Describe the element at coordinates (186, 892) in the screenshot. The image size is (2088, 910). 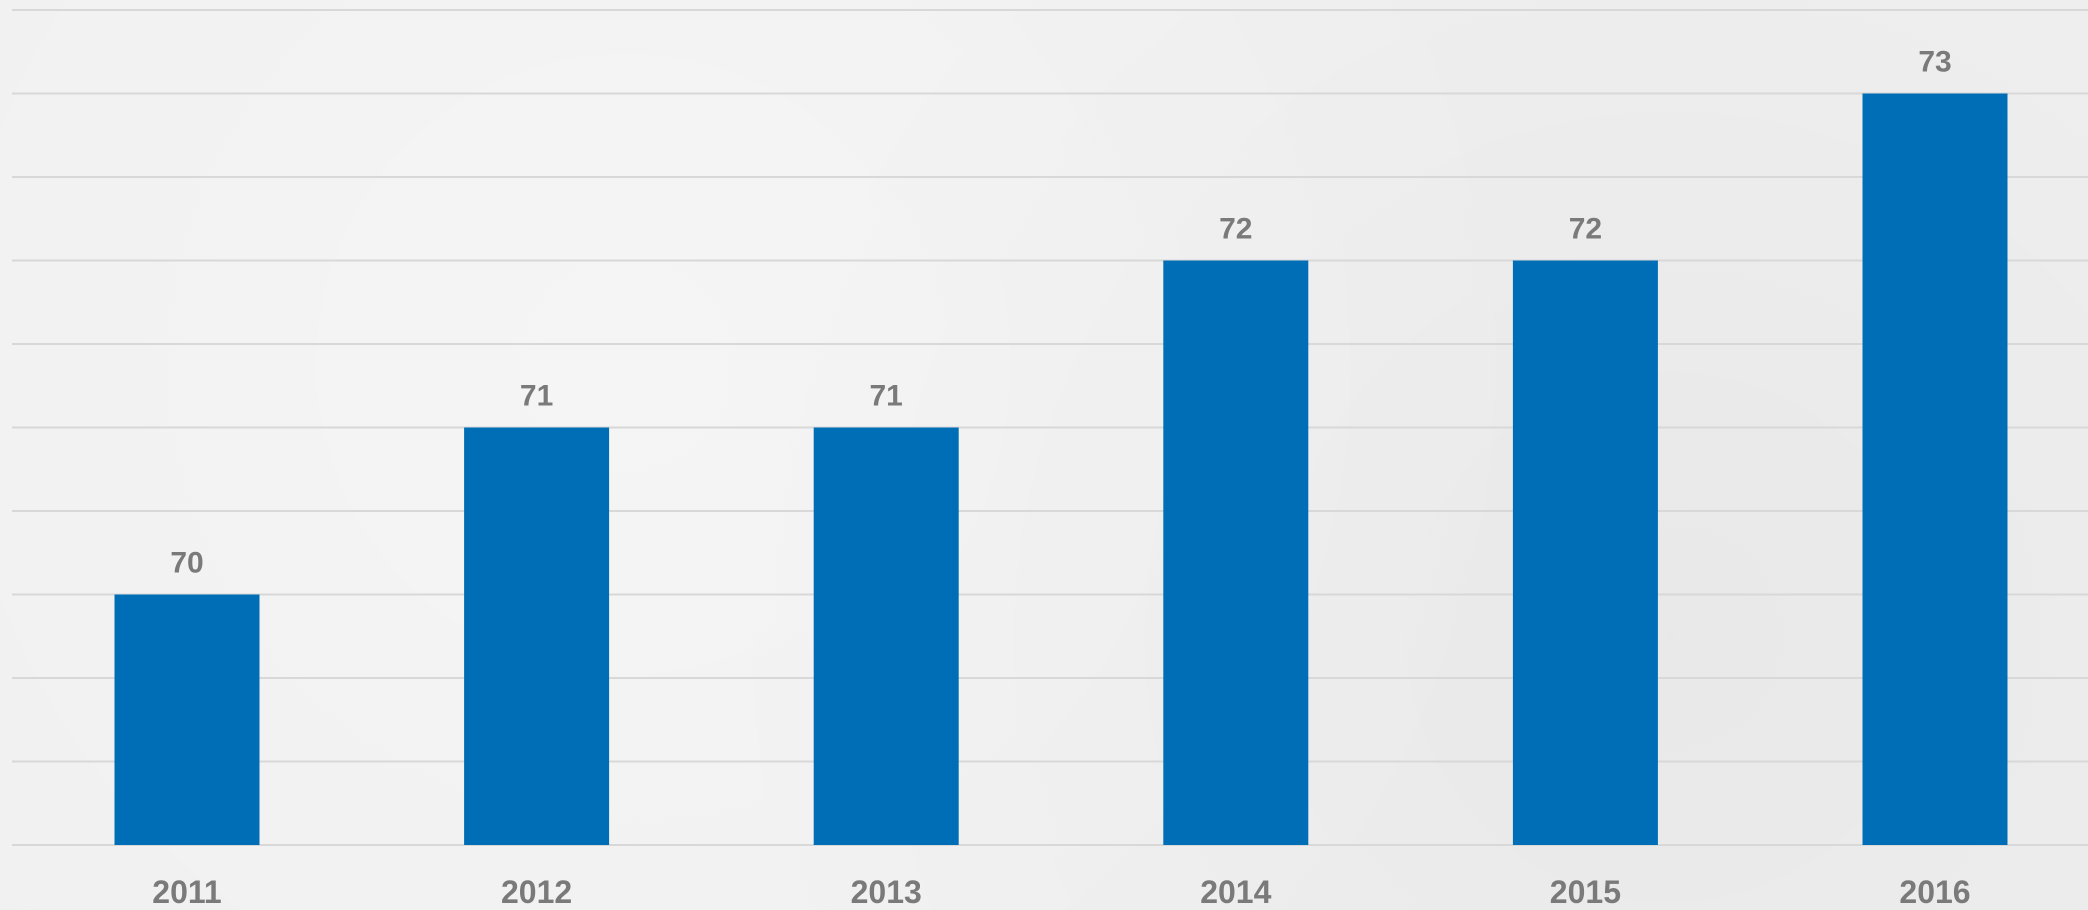
I see `x-tick-label-2011: 2011` at that location.